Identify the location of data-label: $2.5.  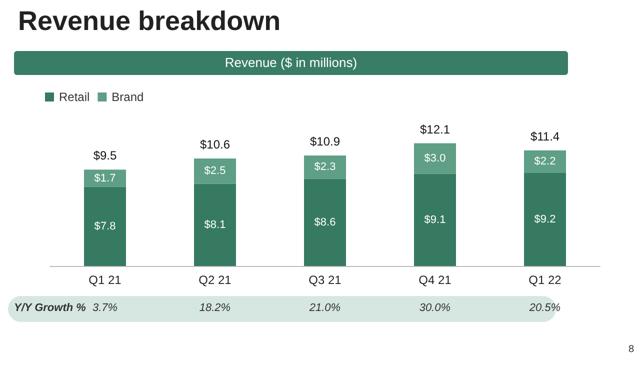
(215, 171).